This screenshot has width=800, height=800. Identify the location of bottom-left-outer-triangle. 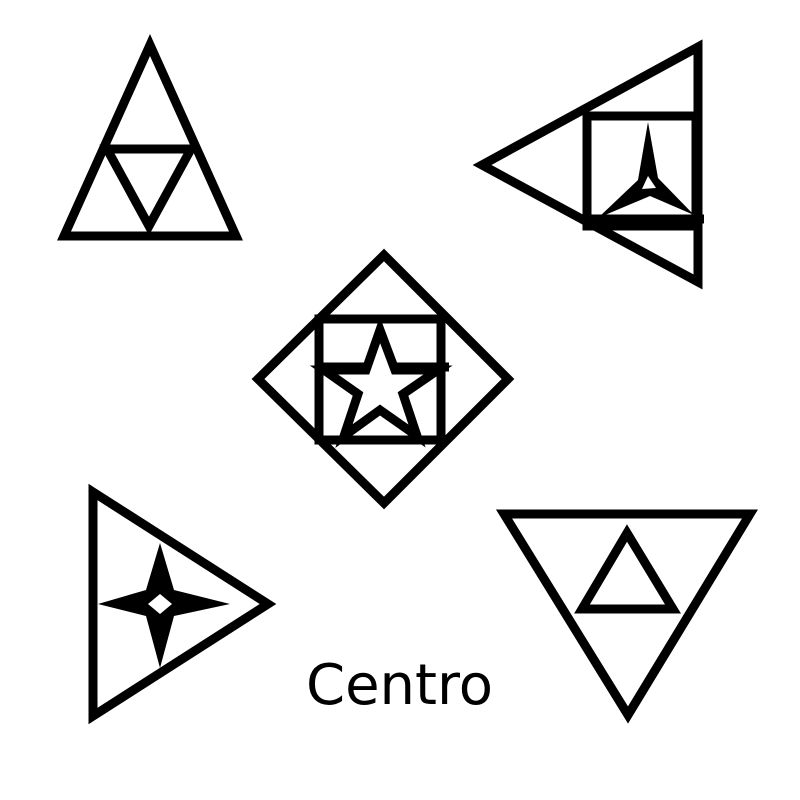
(182, 604).